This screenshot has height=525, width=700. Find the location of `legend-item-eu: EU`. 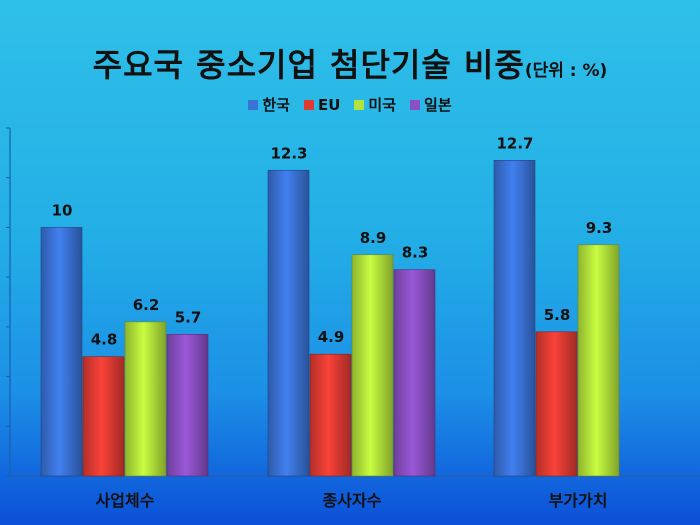

legend-item-eu: EU is located at coordinates (322, 104).